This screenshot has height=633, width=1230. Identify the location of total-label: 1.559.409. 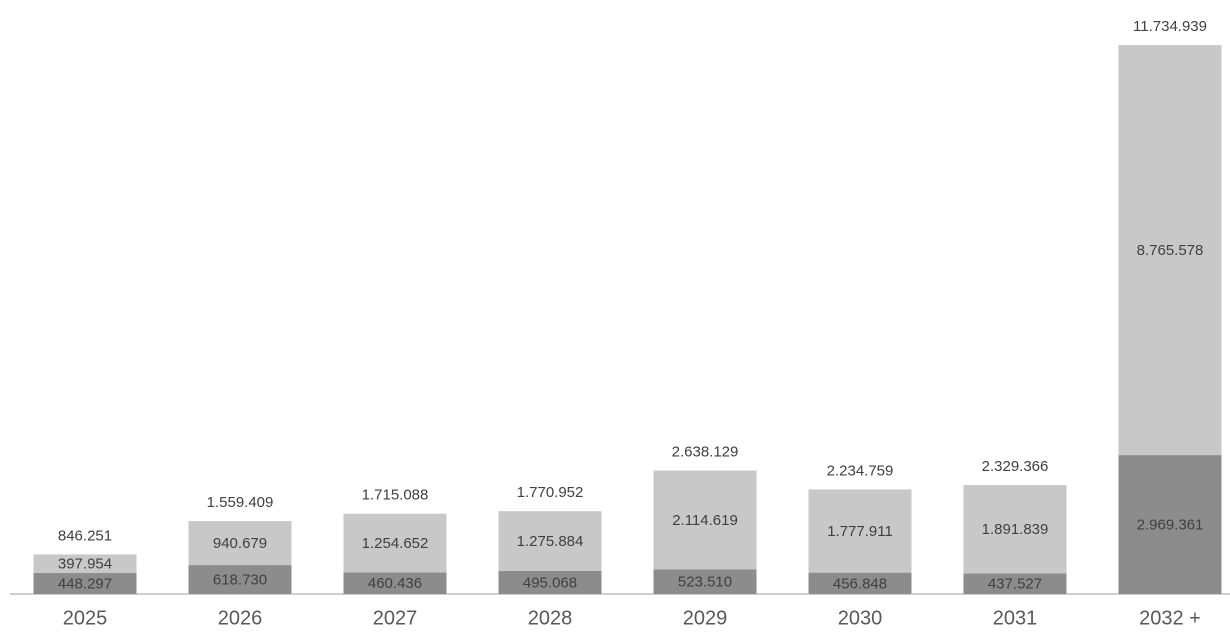
(240, 502).